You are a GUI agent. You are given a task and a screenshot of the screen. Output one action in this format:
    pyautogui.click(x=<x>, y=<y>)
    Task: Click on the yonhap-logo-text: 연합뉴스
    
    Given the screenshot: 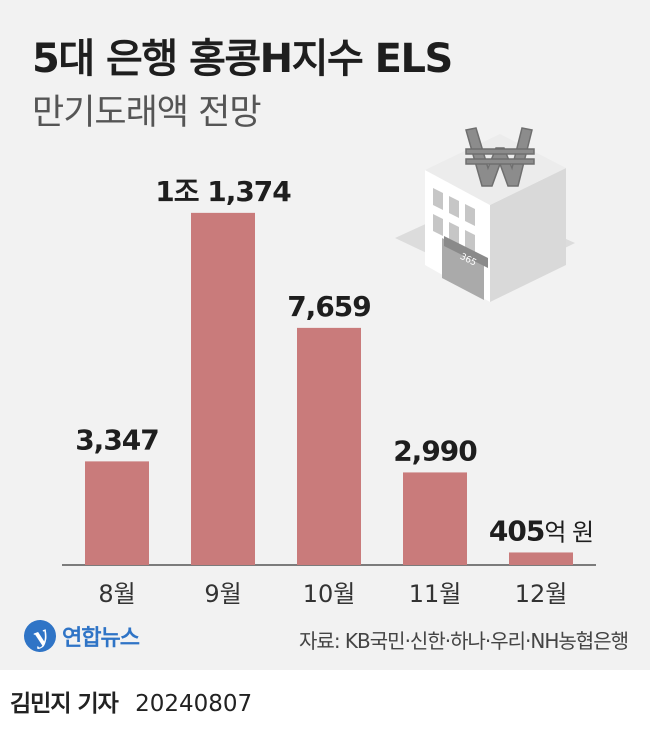 What is the action you would take?
    pyautogui.click(x=101, y=638)
    